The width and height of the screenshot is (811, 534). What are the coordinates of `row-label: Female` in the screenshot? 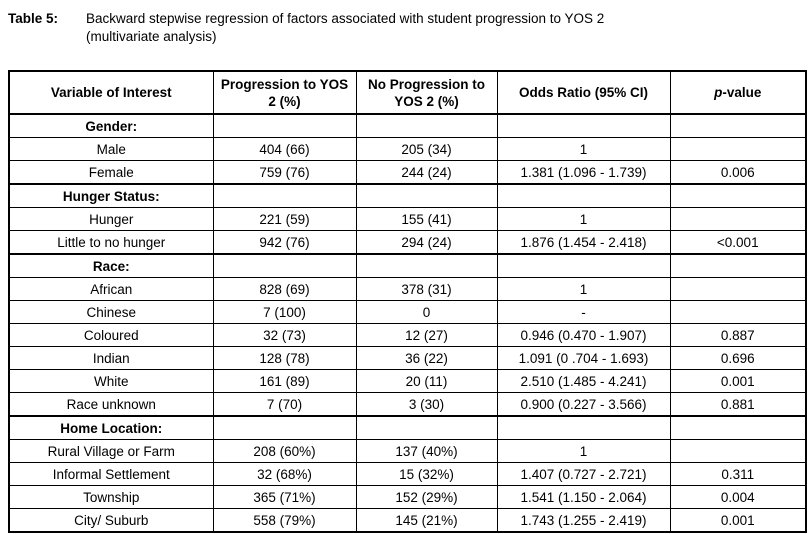 It's located at (111, 172).